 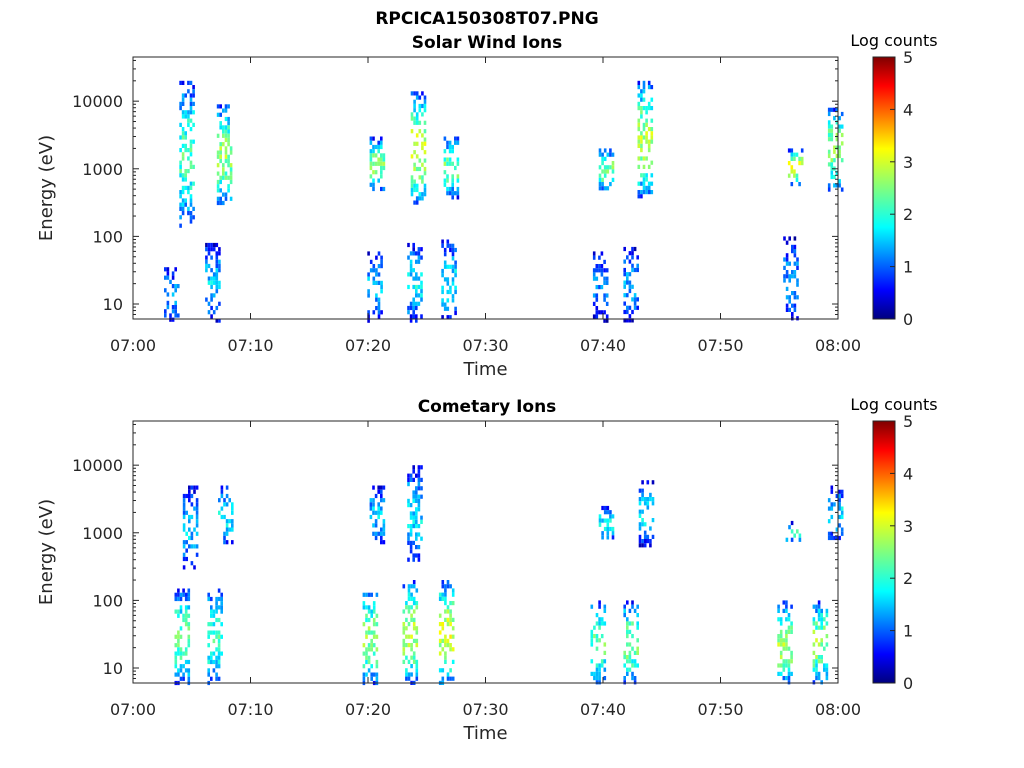 I want to click on colorbar-tick-label: 1, so click(x=908, y=631).